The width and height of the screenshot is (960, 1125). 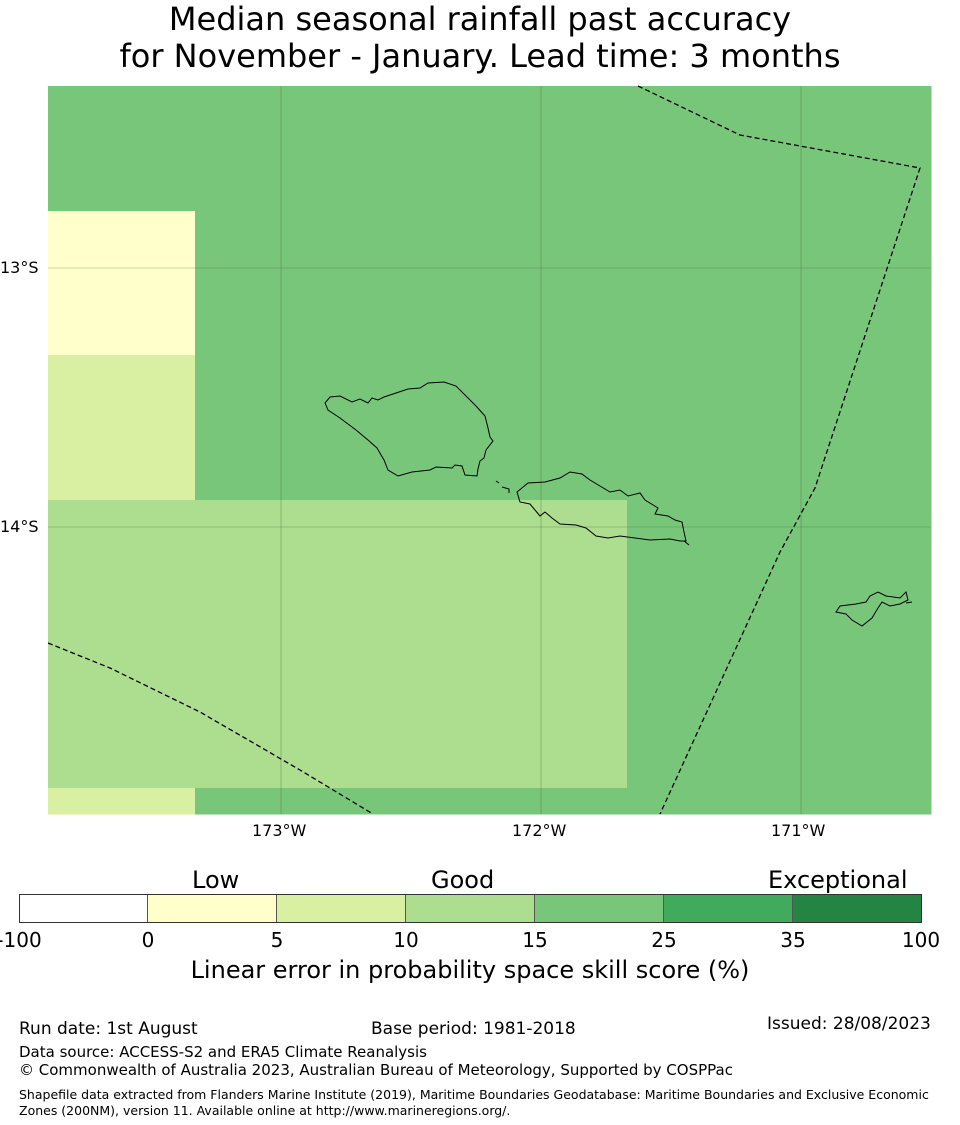 What do you see at coordinates (505, 489) in the screenshot?
I see `island-manono` at bounding box center [505, 489].